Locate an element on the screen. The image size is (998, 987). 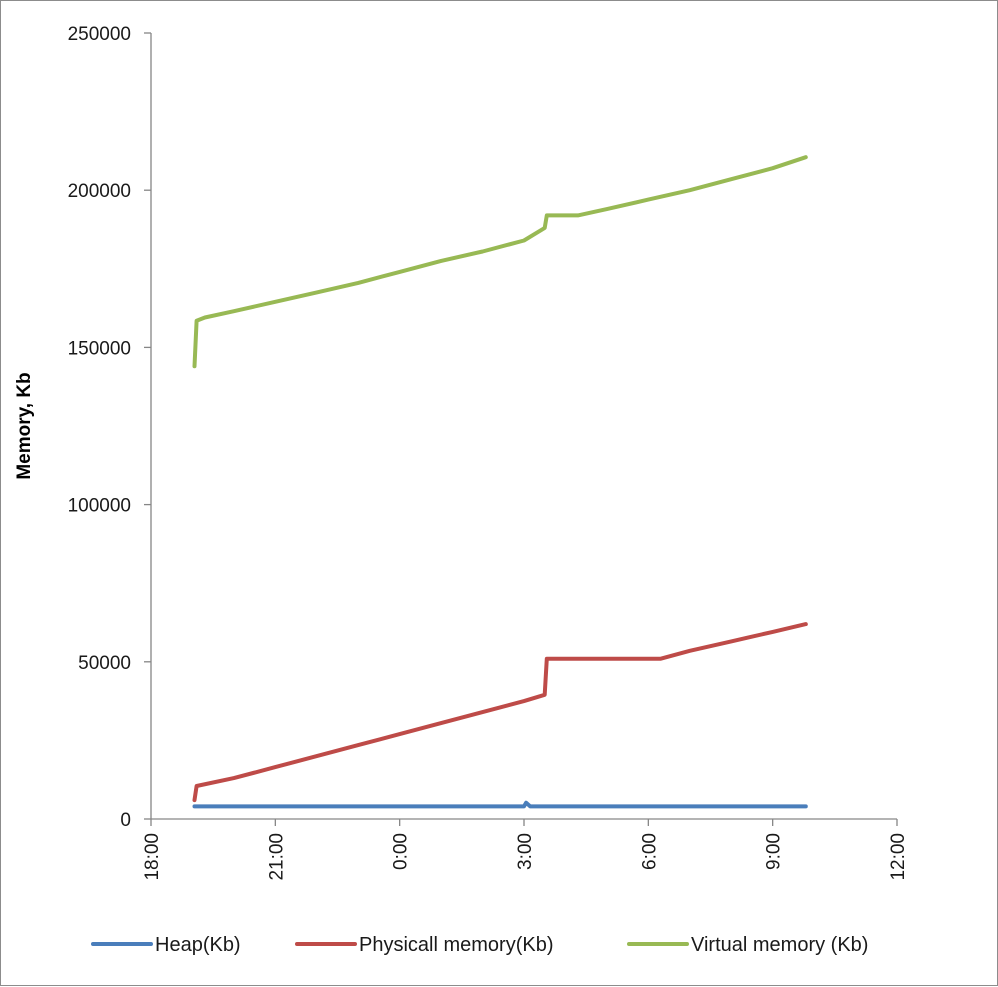
y-tick-label: 150000 is located at coordinates (99, 348).